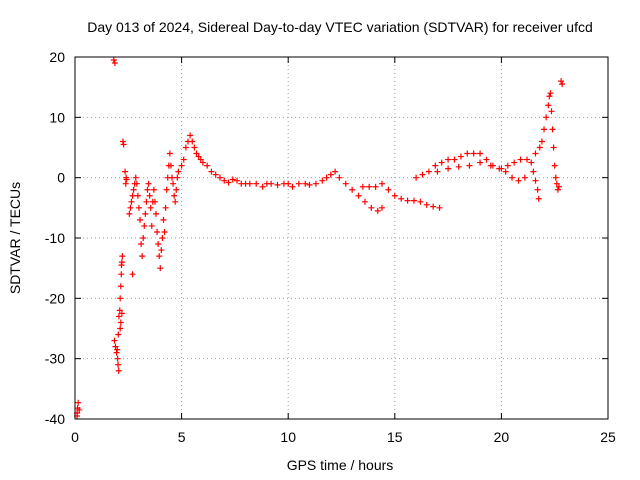  I want to click on y-tick-label: -20, so click(55, 298).